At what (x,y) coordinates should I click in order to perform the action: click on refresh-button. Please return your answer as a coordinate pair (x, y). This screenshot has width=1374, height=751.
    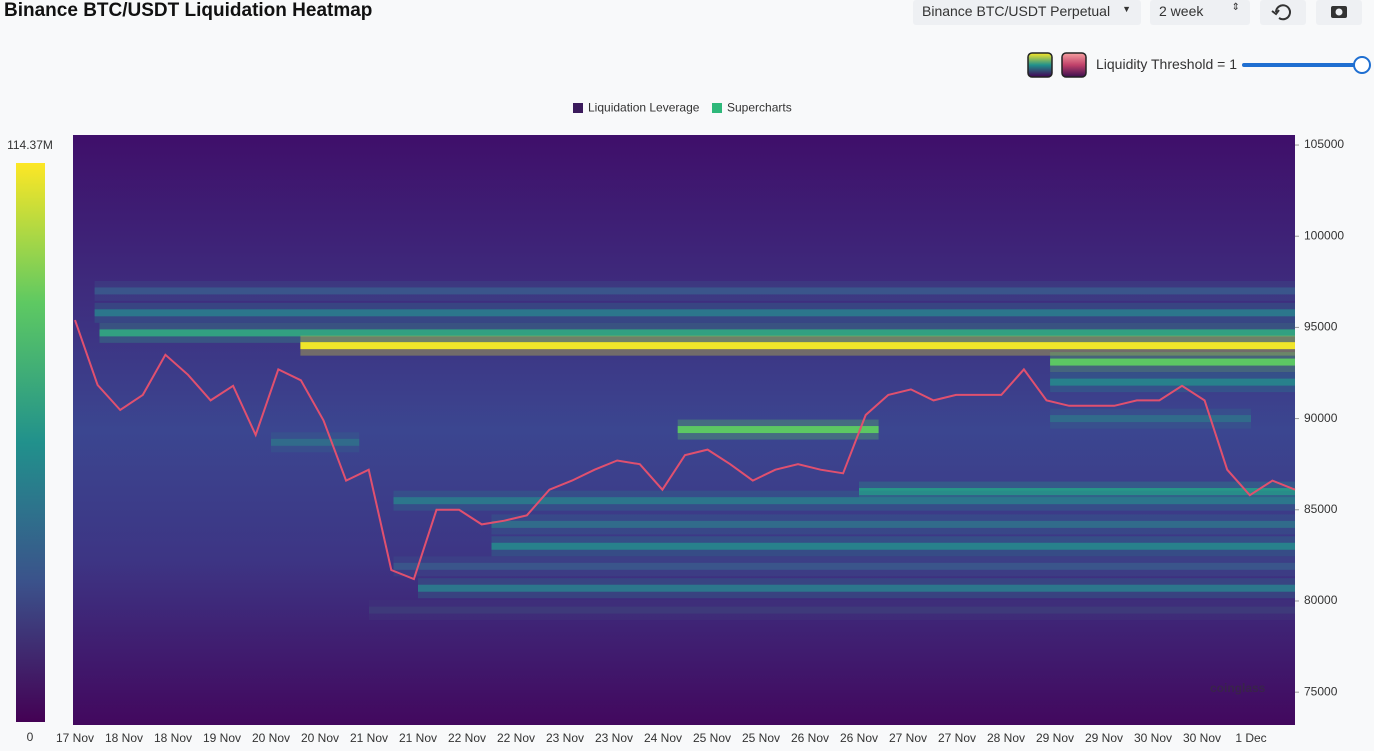
    Looking at the image, I should click on (1283, 12).